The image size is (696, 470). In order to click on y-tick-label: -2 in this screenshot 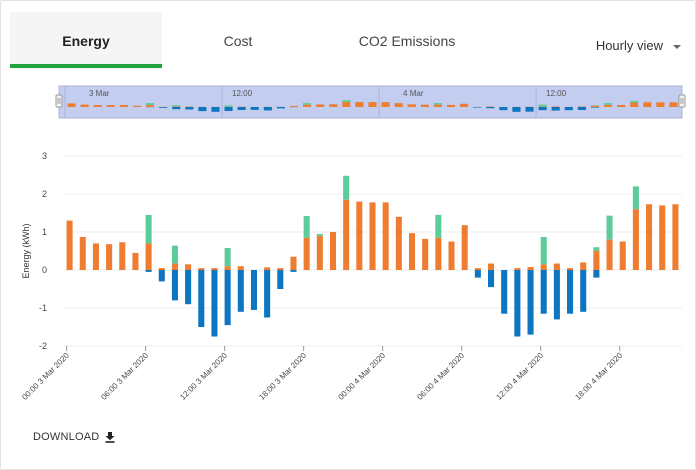, I will do `click(43, 346)`.